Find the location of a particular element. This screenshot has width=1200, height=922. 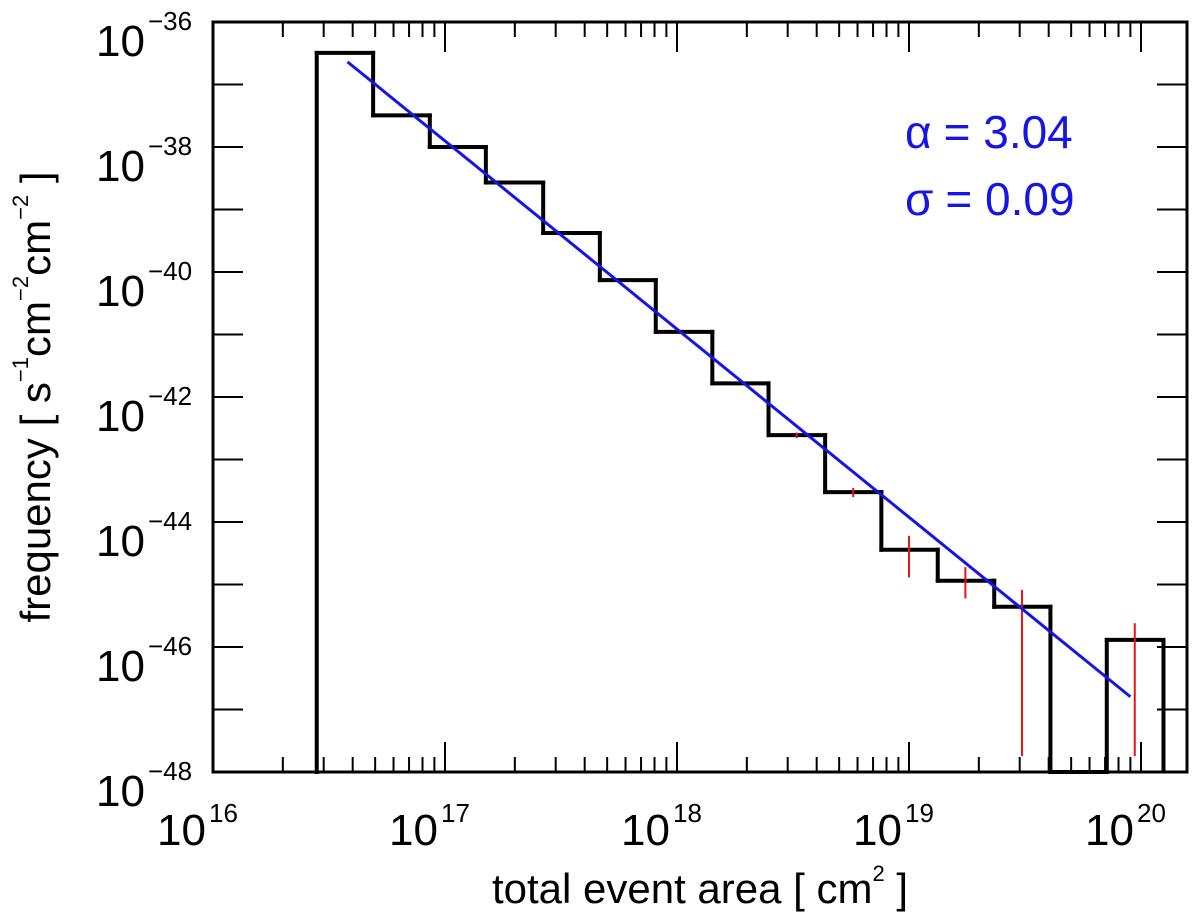

x-axis-title: total event area [ cm2 ] is located at coordinates (700, 886).